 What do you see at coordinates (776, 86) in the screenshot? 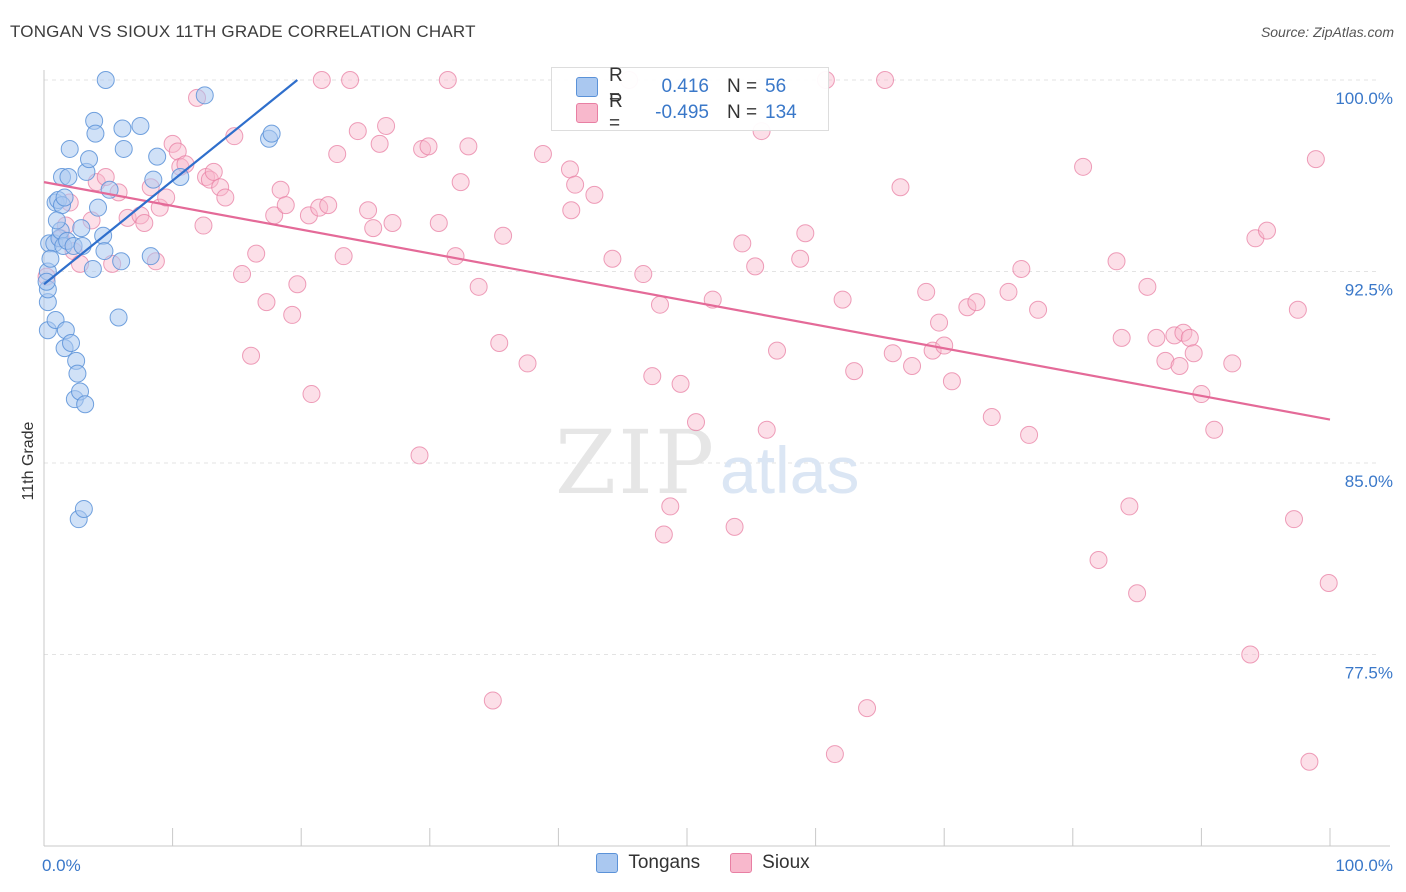
I see `n-value: 56` at bounding box center [776, 86].